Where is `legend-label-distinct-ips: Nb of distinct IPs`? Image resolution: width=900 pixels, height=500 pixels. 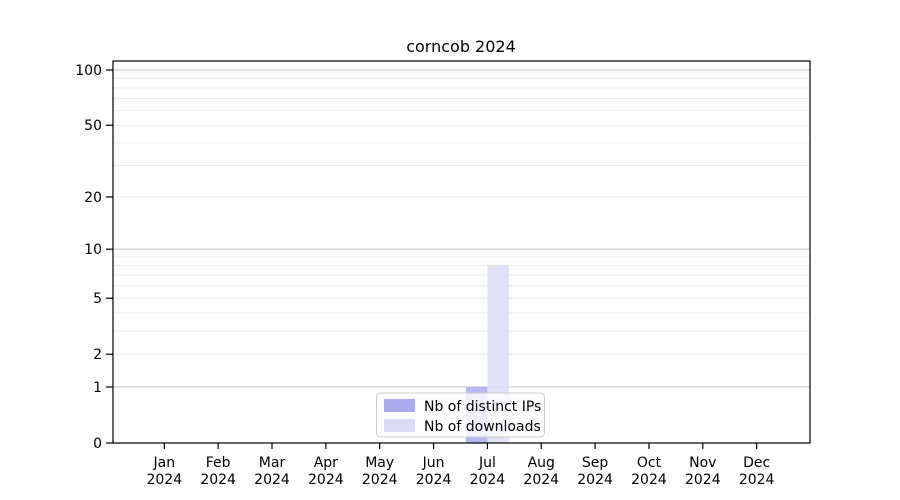
legend-label-distinct-ips: Nb of distinct IPs is located at coordinates (482, 407).